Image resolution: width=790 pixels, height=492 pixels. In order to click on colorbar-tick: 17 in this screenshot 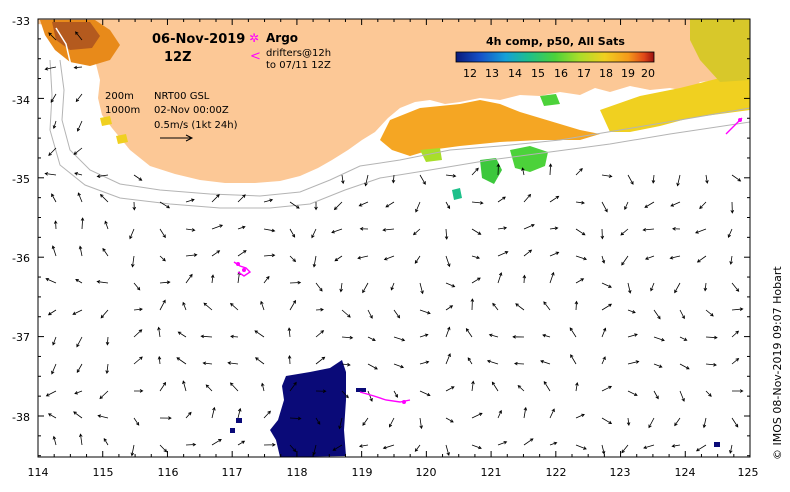, I will do `click(584, 73)`.